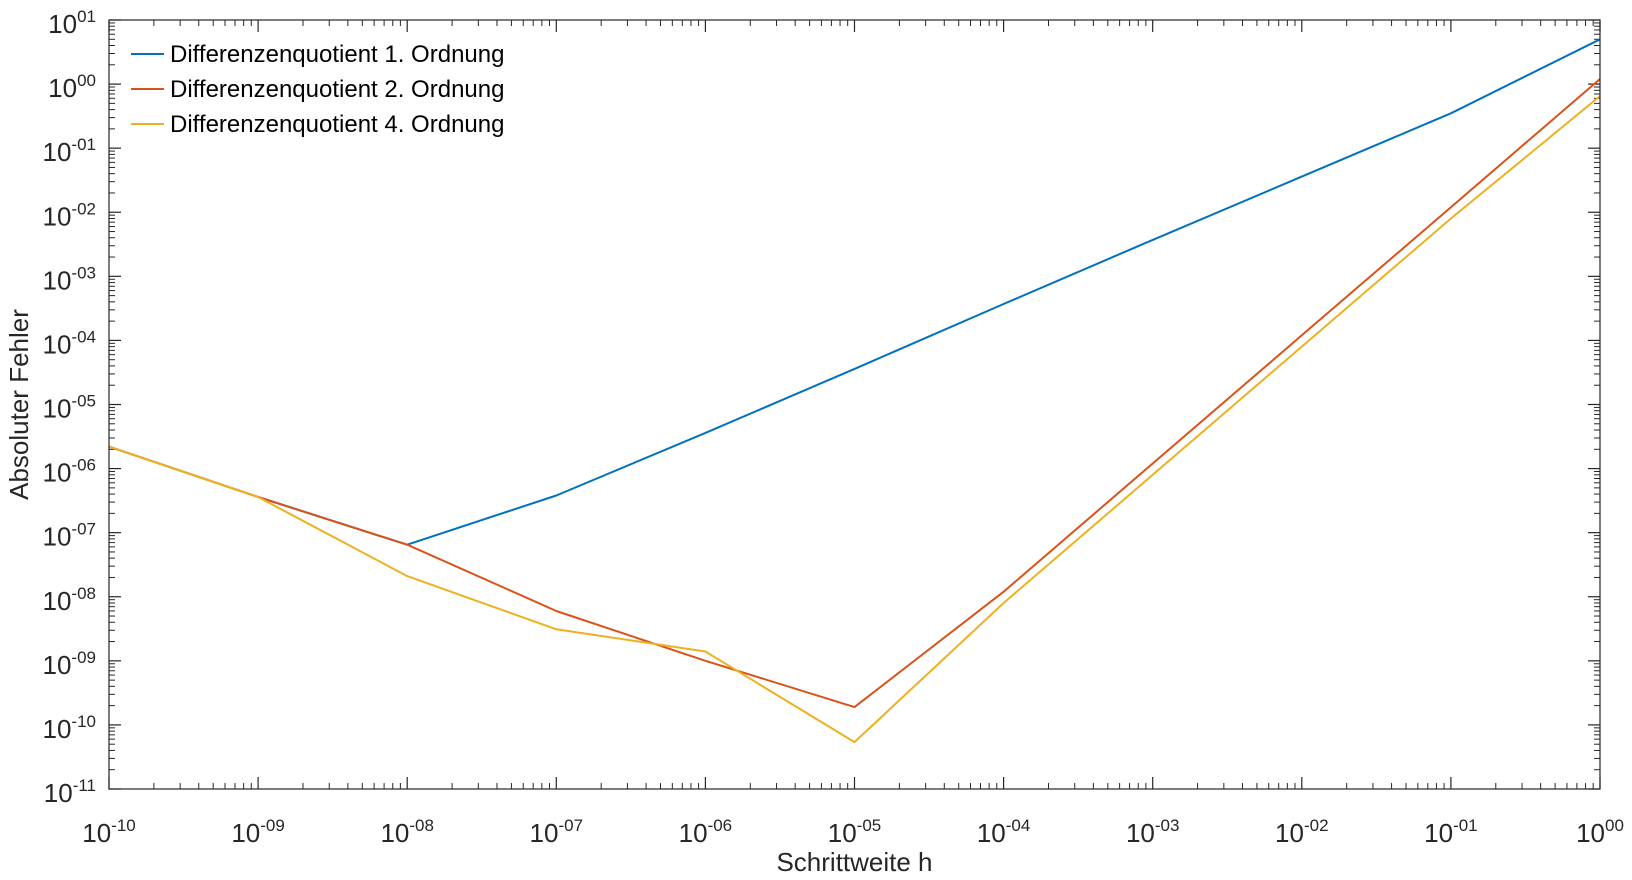 Image resolution: width=1632 pixels, height=880 pixels. What do you see at coordinates (407, 832) in the screenshot?
I see `x-tick-label: 10-08` at bounding box center [407, 832].